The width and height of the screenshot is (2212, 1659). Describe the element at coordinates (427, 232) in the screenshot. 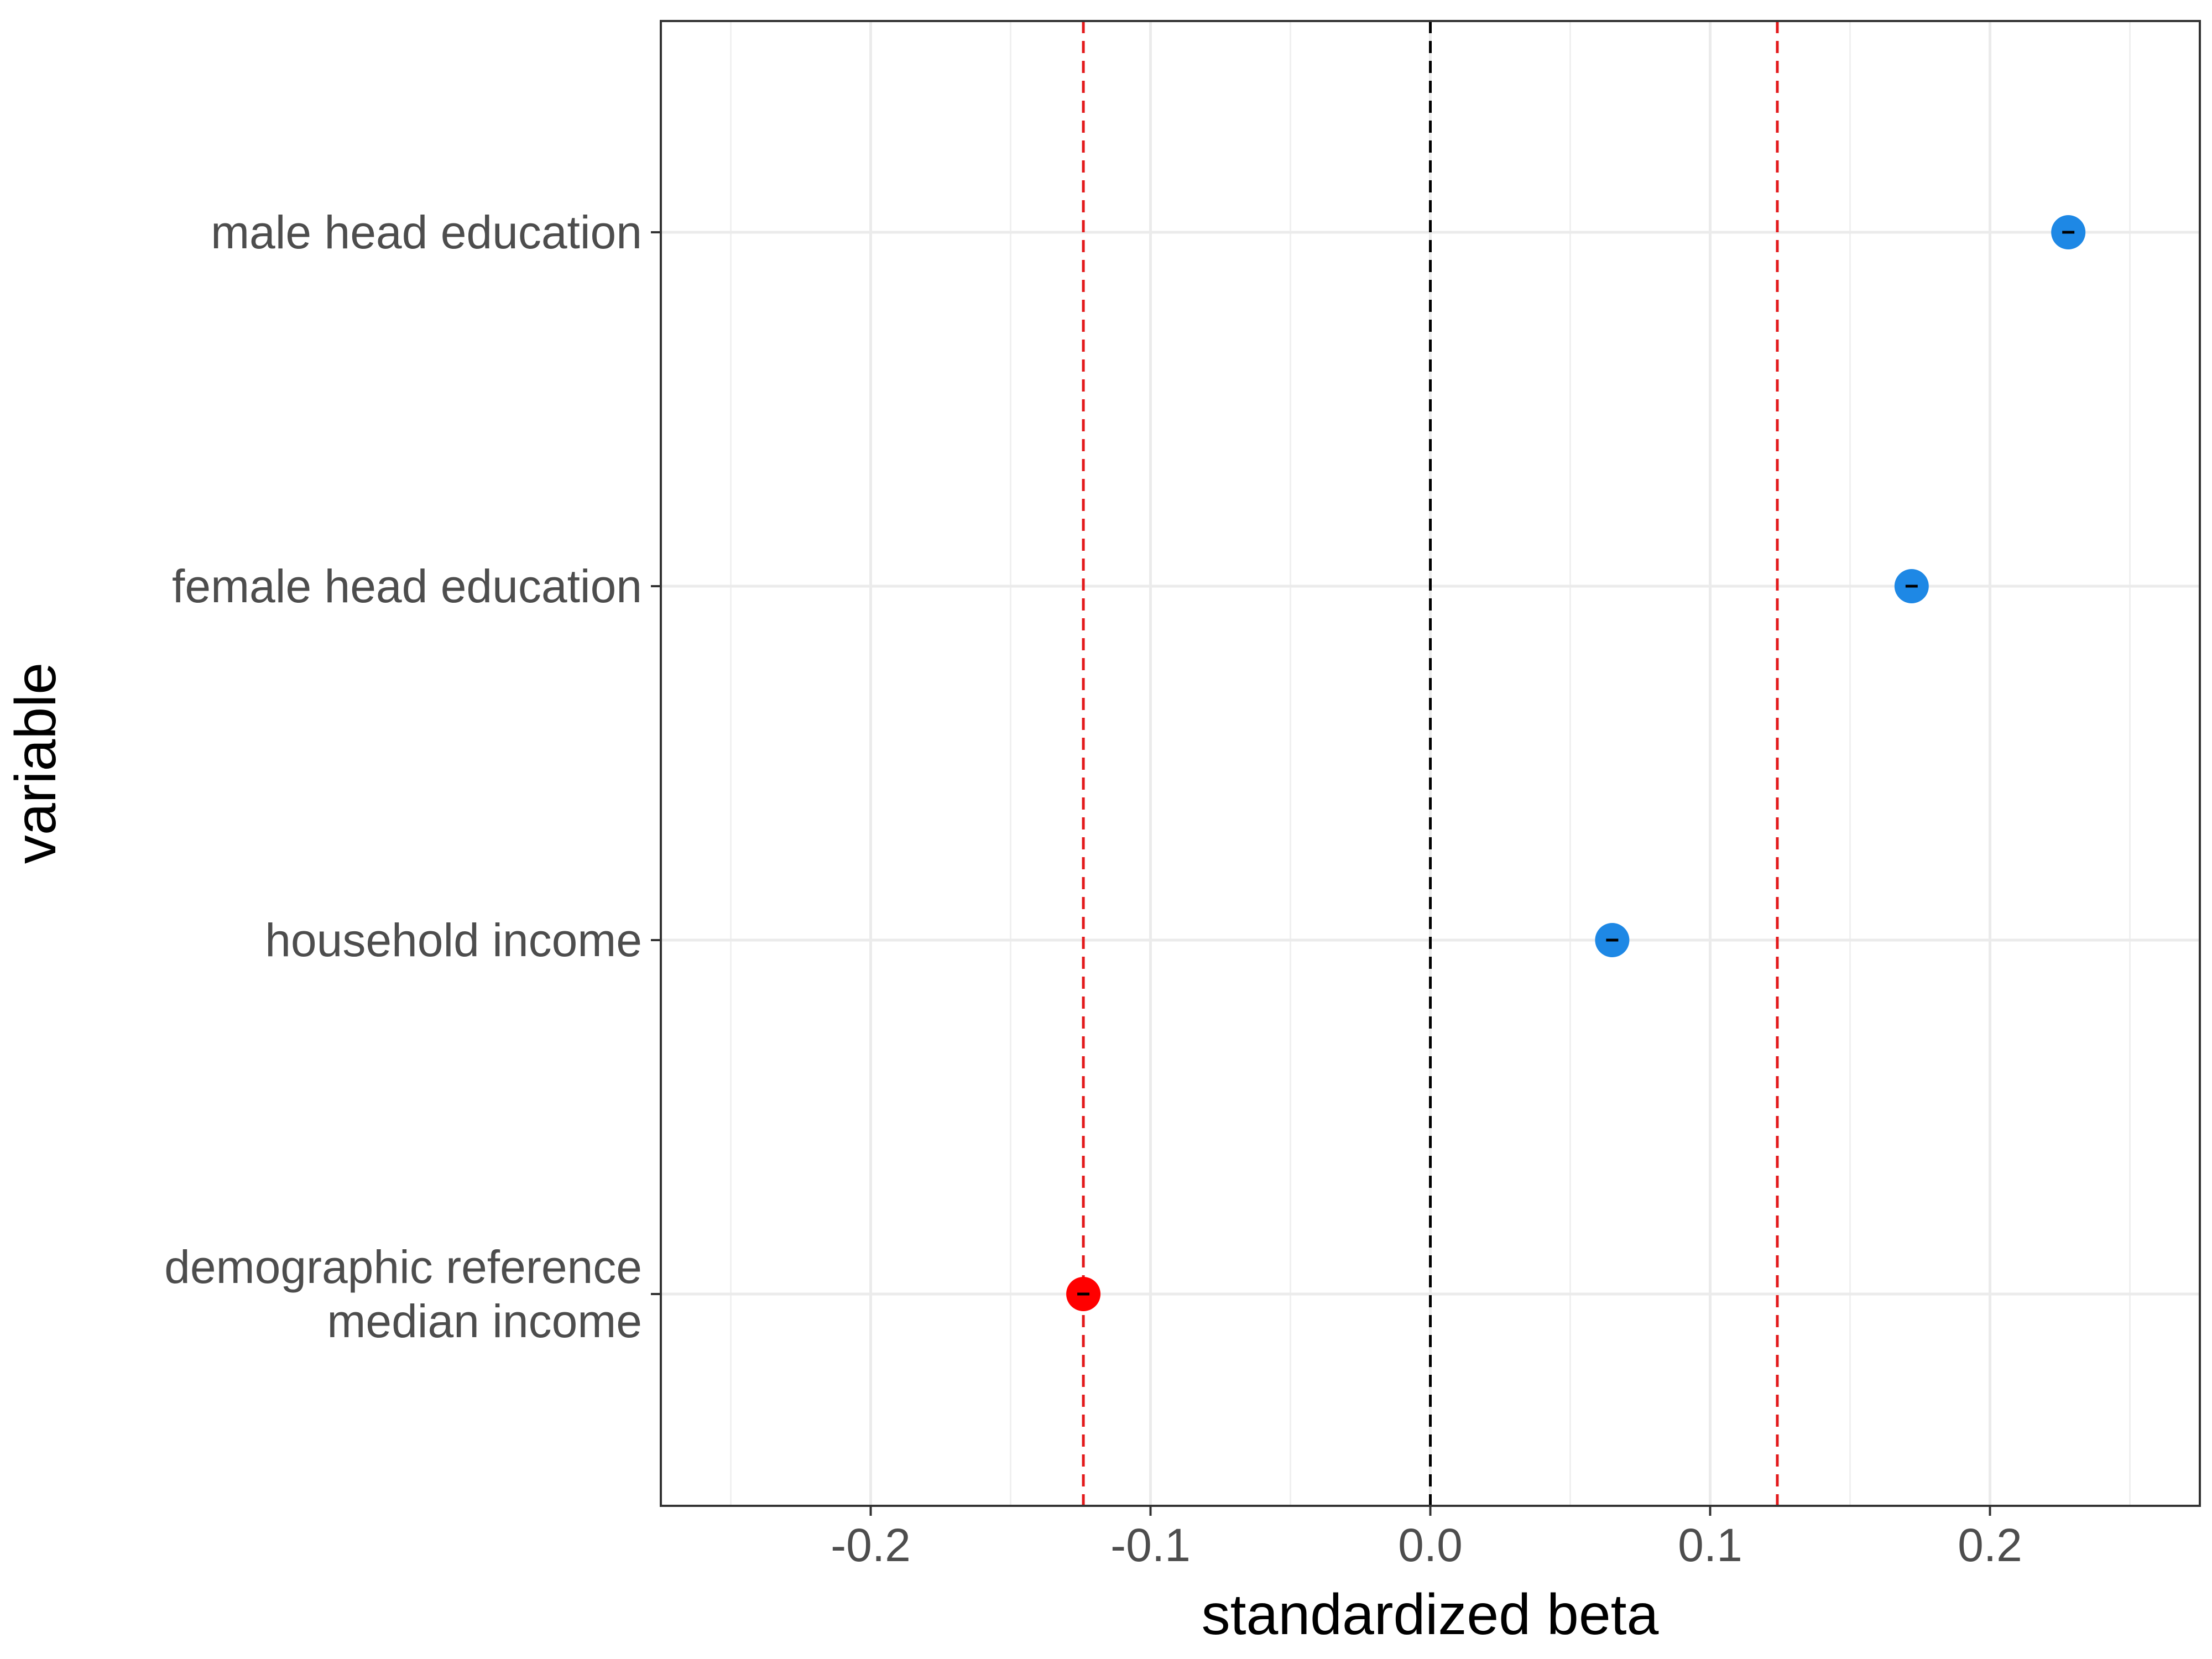

I see `y-tick-label-0: male head education` at that location.